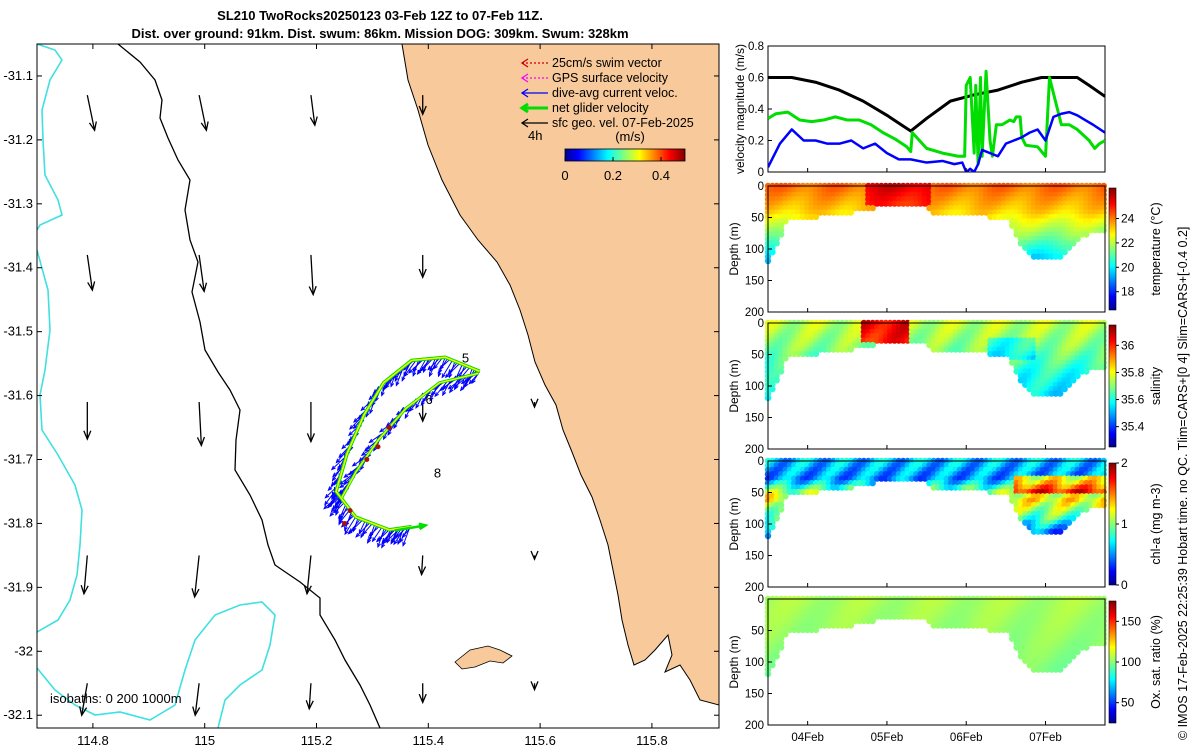  Describe the element at coordinates (1156, 662) in the screenshot. I see `colorbar-label: Ox. sat. ratio (%)` at that location.